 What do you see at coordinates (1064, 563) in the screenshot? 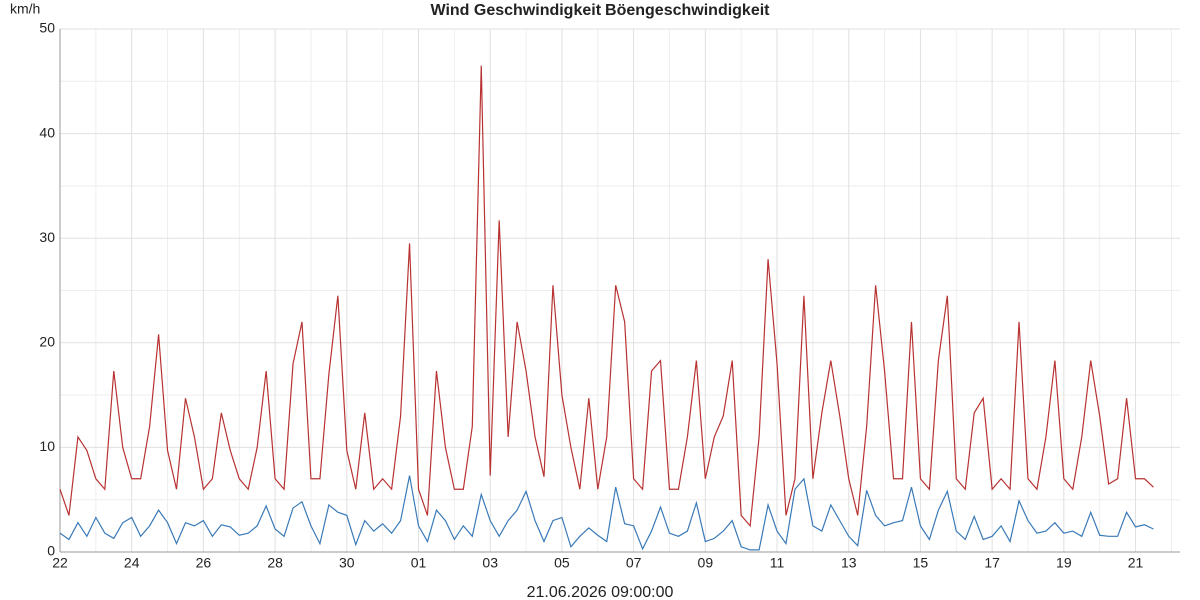
I see `x-tick-label: 19` at bounding box center [1064, 563].